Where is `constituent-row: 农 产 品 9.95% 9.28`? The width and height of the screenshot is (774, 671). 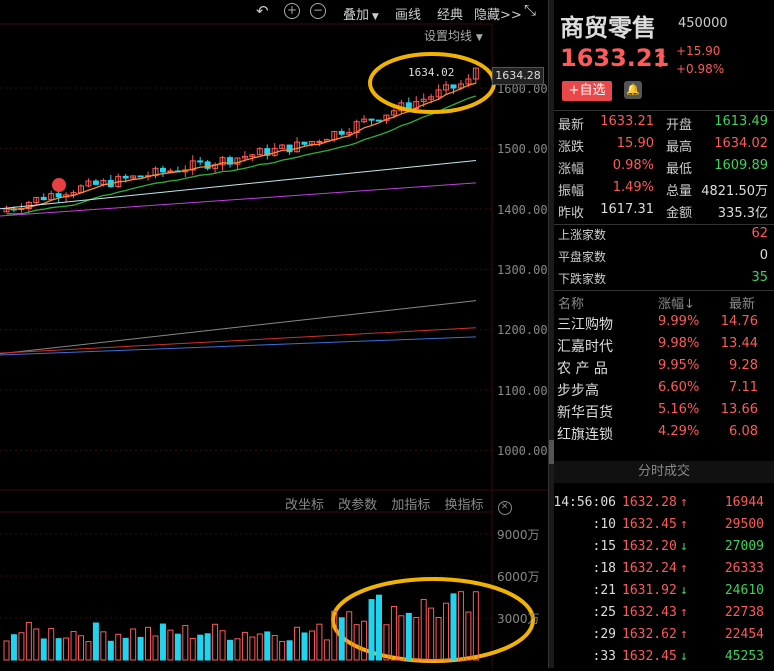
constituent-row: 农 产 品 9.95% 9.28 is located at coordinates (664, 369).